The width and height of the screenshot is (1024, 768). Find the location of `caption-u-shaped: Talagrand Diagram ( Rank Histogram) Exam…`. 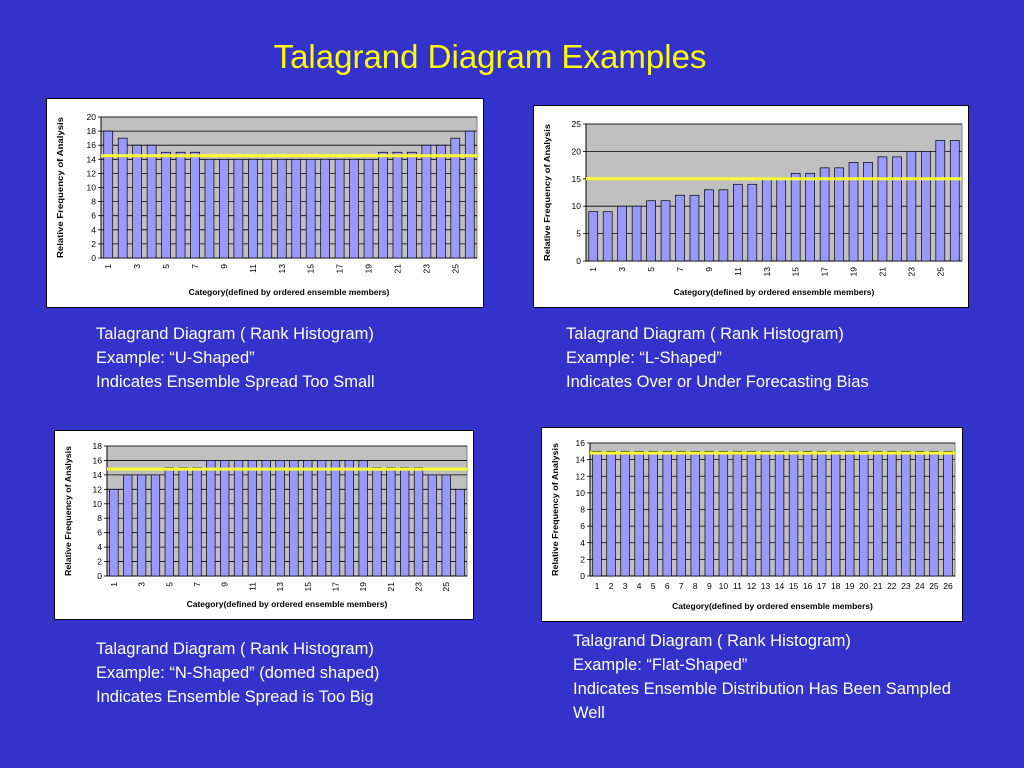

caption-u-shaped: Talagrand Diagram ( Rank Histogram) Exam… is located at coordinates (235, 358).